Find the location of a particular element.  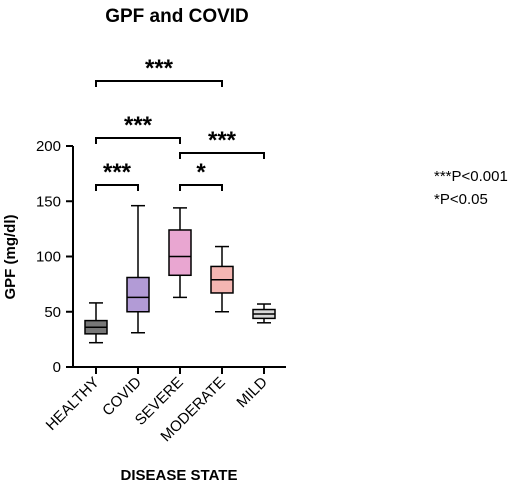

box-healthy is located at coordinates (96, 323).